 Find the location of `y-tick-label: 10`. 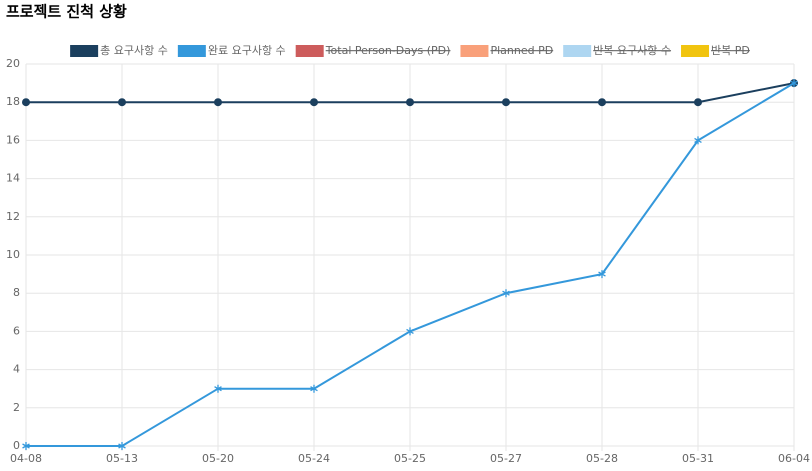

y-tick-label: 10 is located at coordinates (13, 254).